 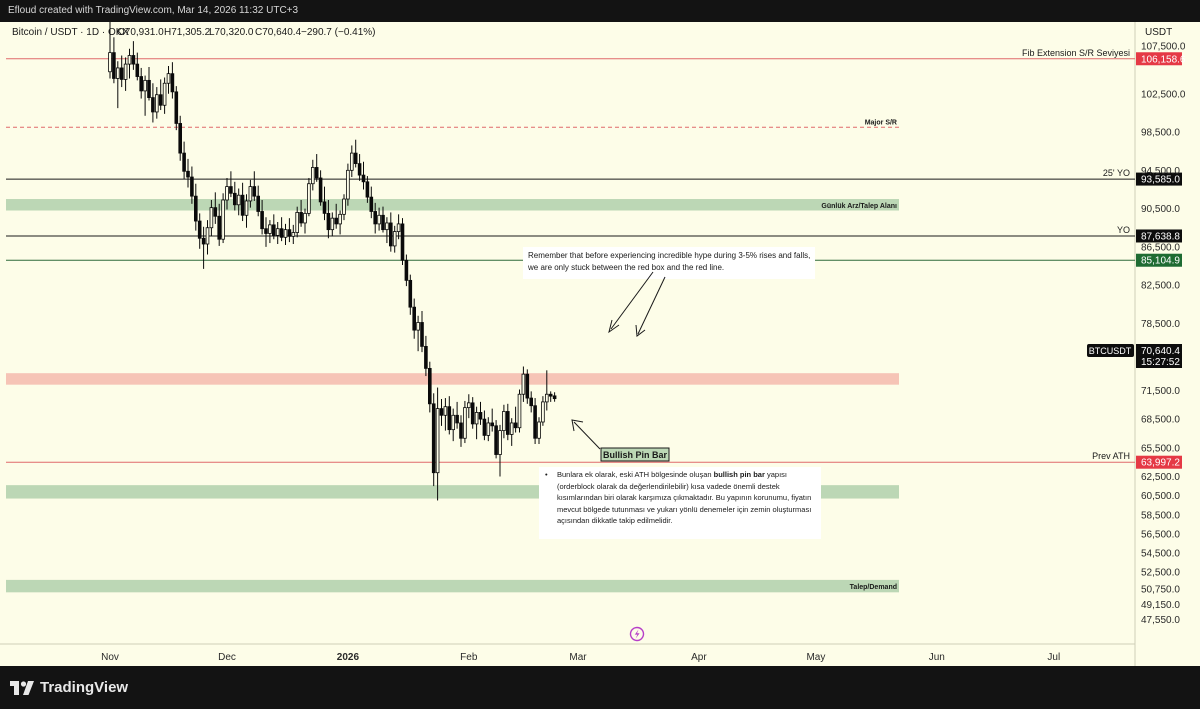 I want to click on lightning-icon-bolt, so click(x=637, y=634).